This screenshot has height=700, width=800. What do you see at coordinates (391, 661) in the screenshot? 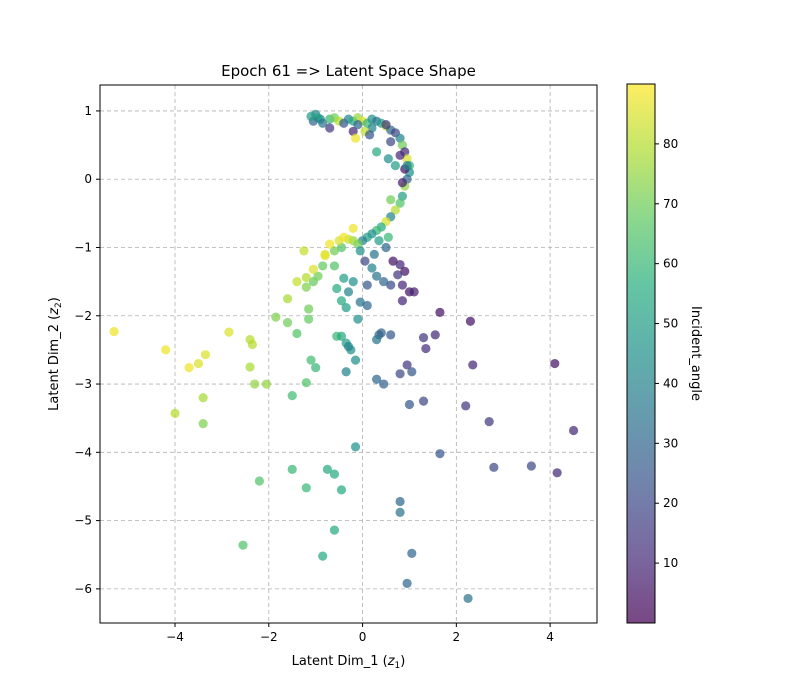
I see `x-axis-title-var: z` at bounding box center [391, 661].